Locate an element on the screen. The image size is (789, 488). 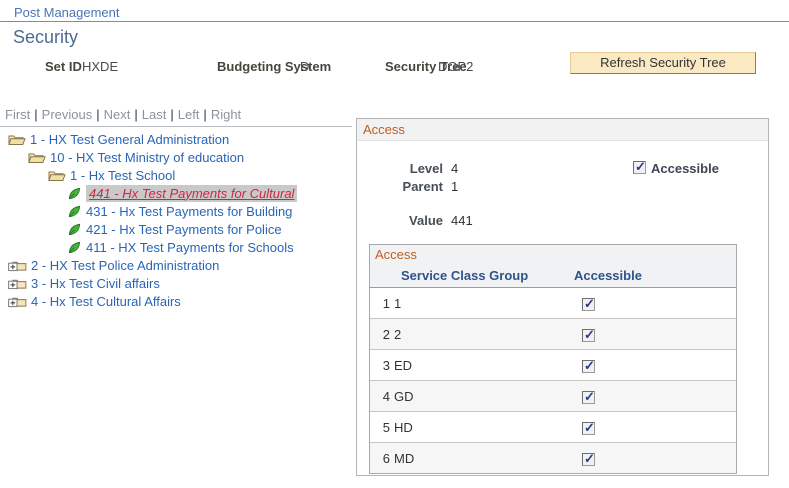
service-class-group-value: ED is located at coordinates (403, 365).